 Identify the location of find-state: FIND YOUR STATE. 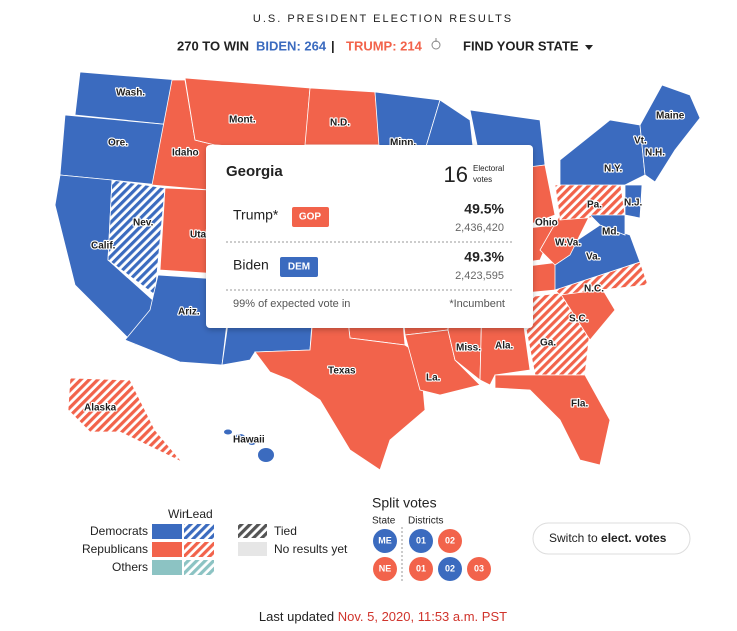
(521, 45).